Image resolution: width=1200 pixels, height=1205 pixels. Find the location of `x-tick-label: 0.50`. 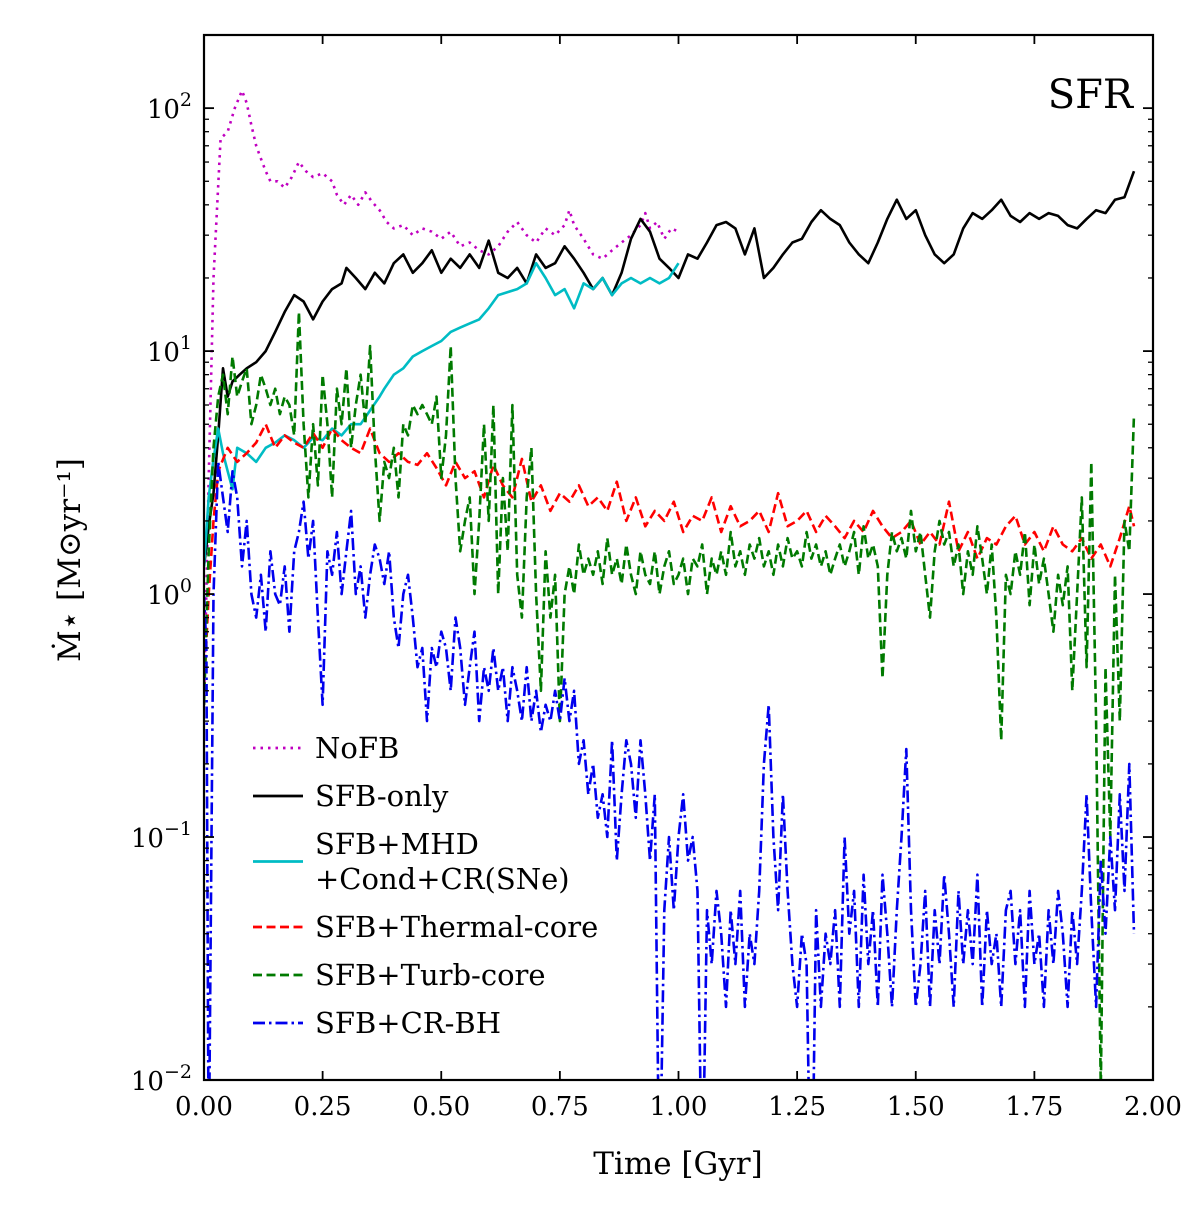

x-tick-label: 0.50 is located at coordinates (441, 1107).